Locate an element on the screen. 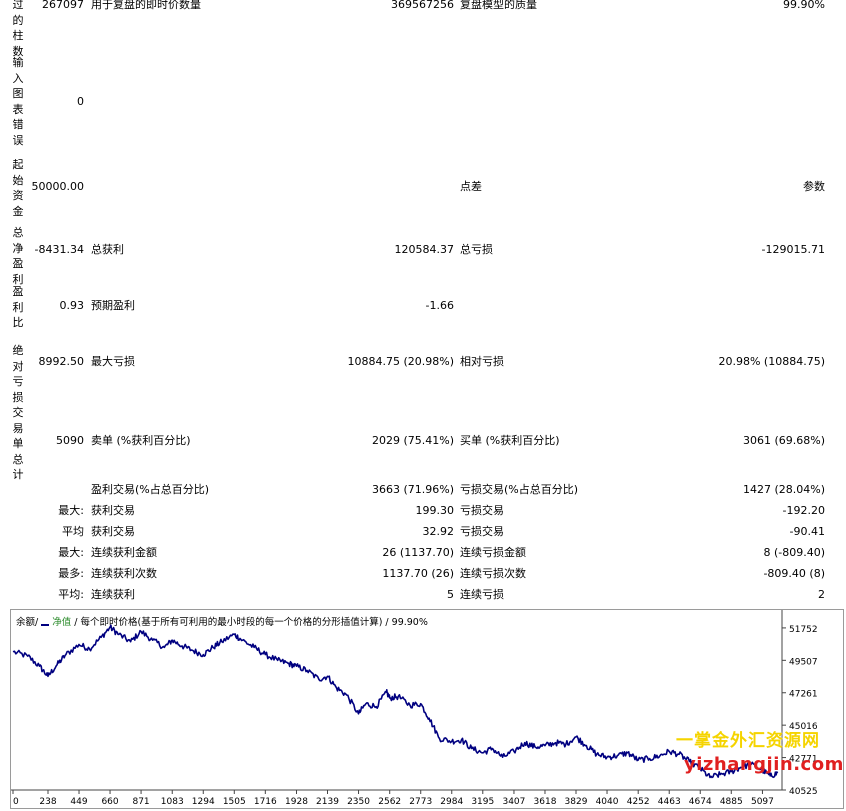  x-tick-label: 1505 is located at coordinates (234, 802).